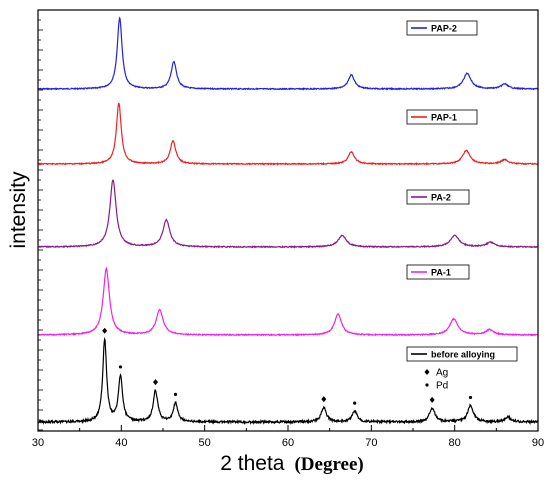 This screenshot has height=480, width=550. What do you see at coordinates (538, 443) in the screenshot?
I see `x-tick-label: 90` at bounding box center [538, 443].